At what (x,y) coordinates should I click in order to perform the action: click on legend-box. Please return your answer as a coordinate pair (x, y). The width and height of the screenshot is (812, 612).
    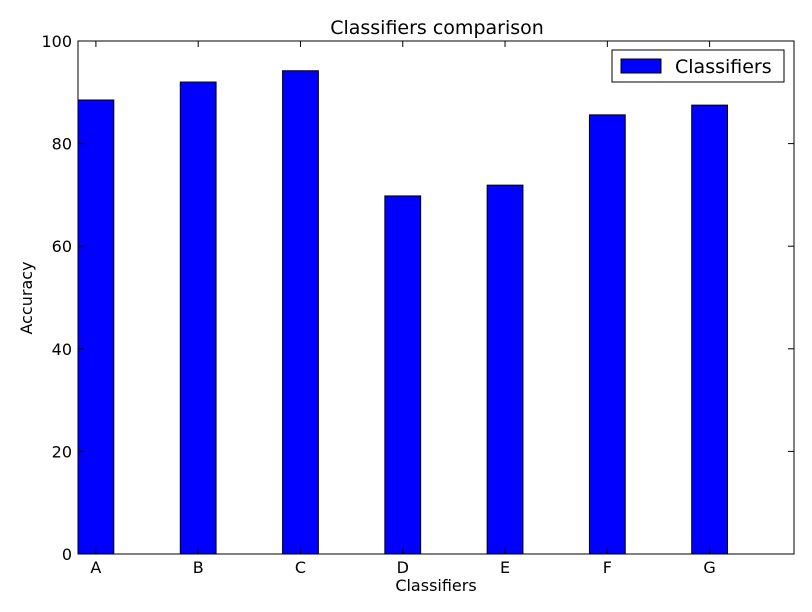
    Looking at the image, I should click on (698, 66).